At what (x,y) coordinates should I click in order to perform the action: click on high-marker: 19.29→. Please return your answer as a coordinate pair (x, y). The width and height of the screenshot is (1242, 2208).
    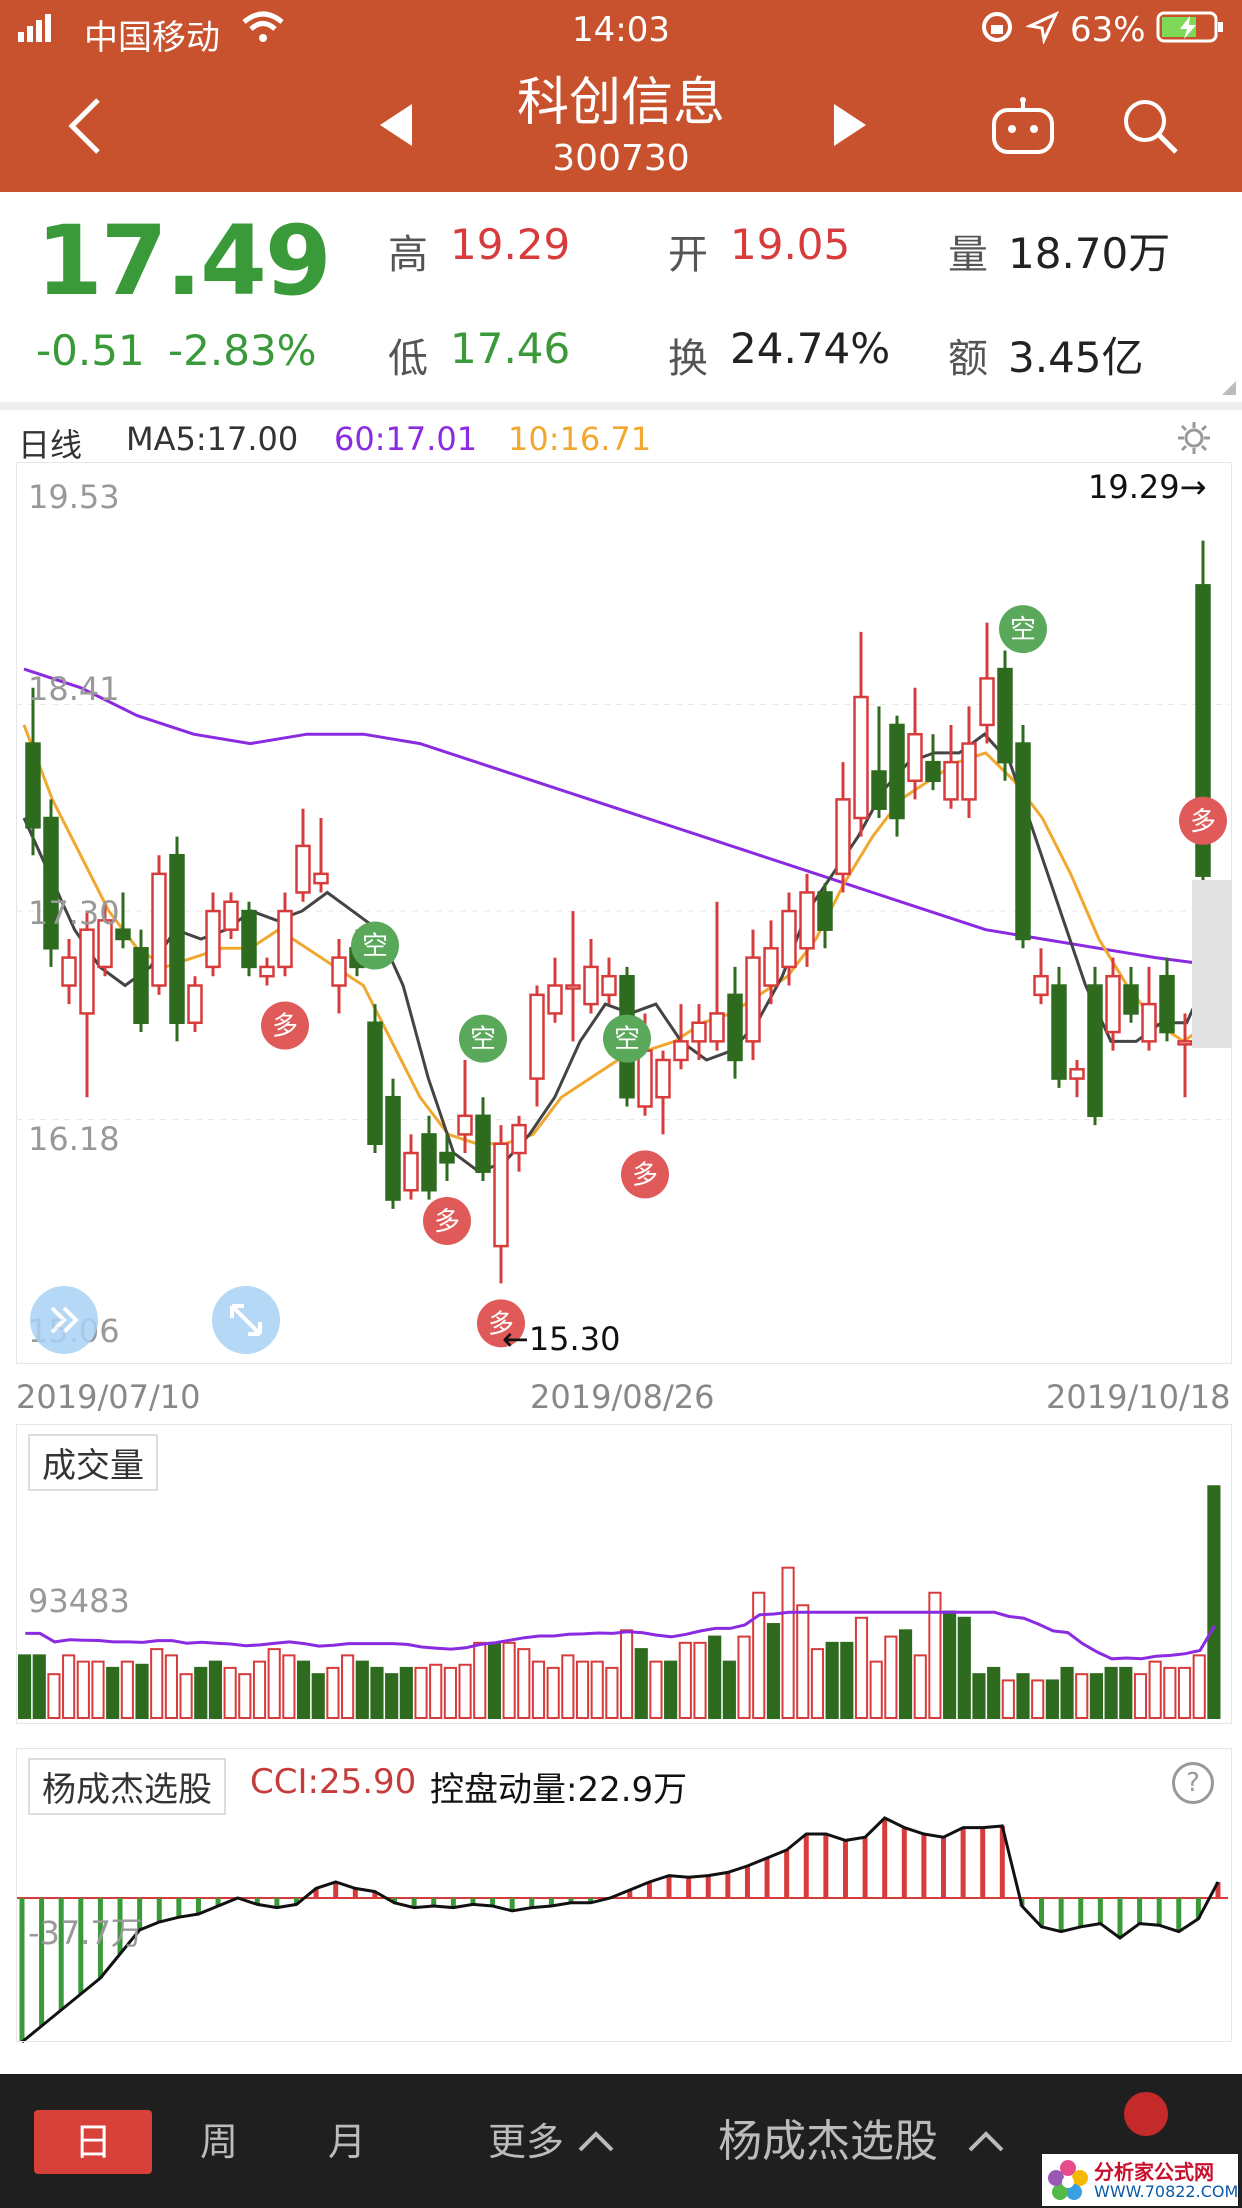
    Looking at the image, I should click on (1147, 487).